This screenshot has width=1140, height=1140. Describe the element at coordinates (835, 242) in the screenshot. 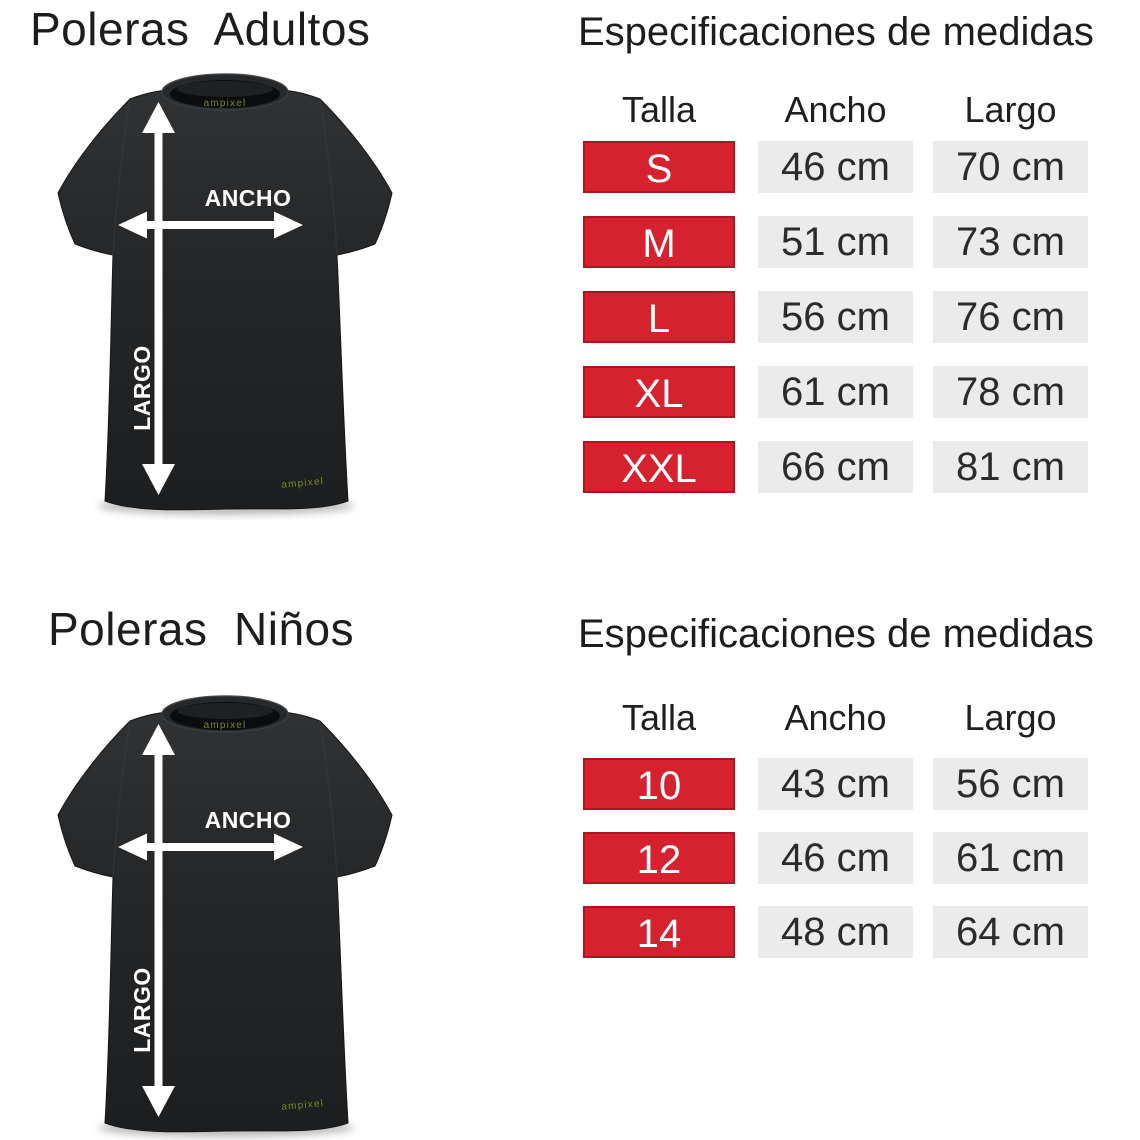

I see `width-value-cell: 51 cm` at that location.